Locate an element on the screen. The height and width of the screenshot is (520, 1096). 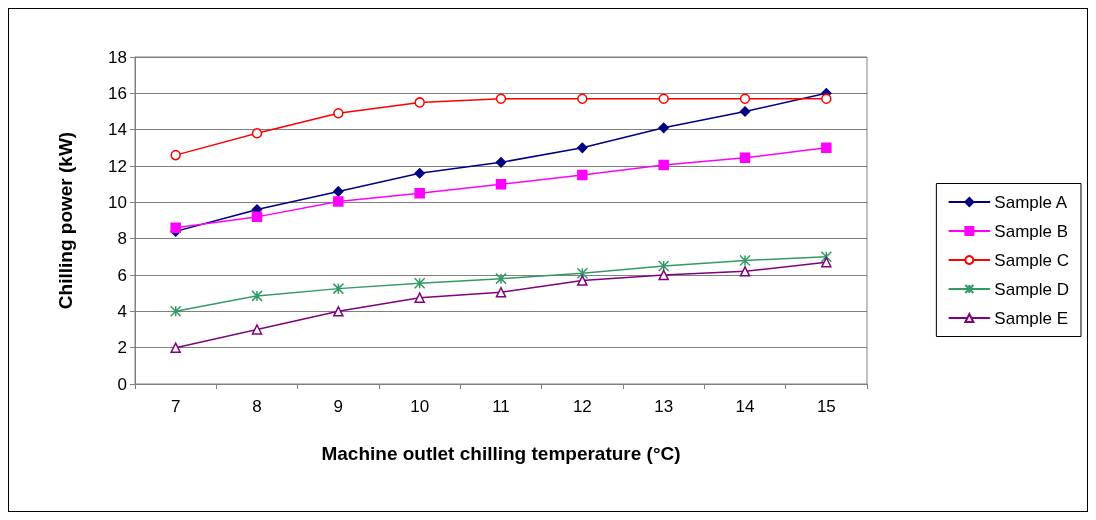
y-tick-label: 14 is located at coordinates (117, 130).